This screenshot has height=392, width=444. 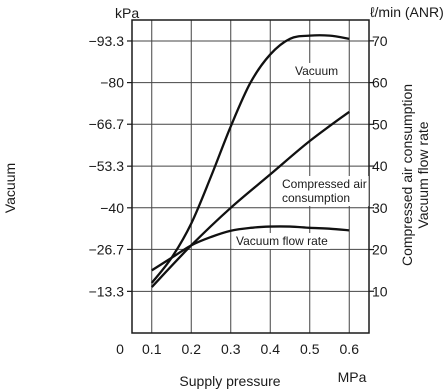 I want to click on vacuum-flow-rate-annotation-bg, so click(x=282, y=241).